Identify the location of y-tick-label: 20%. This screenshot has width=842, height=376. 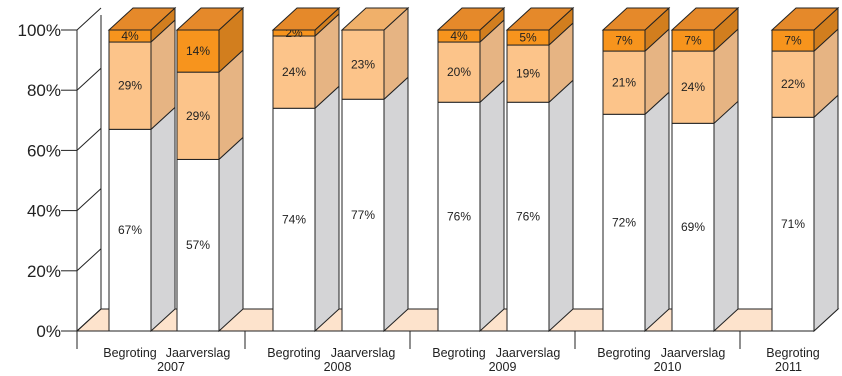
(44, 271).